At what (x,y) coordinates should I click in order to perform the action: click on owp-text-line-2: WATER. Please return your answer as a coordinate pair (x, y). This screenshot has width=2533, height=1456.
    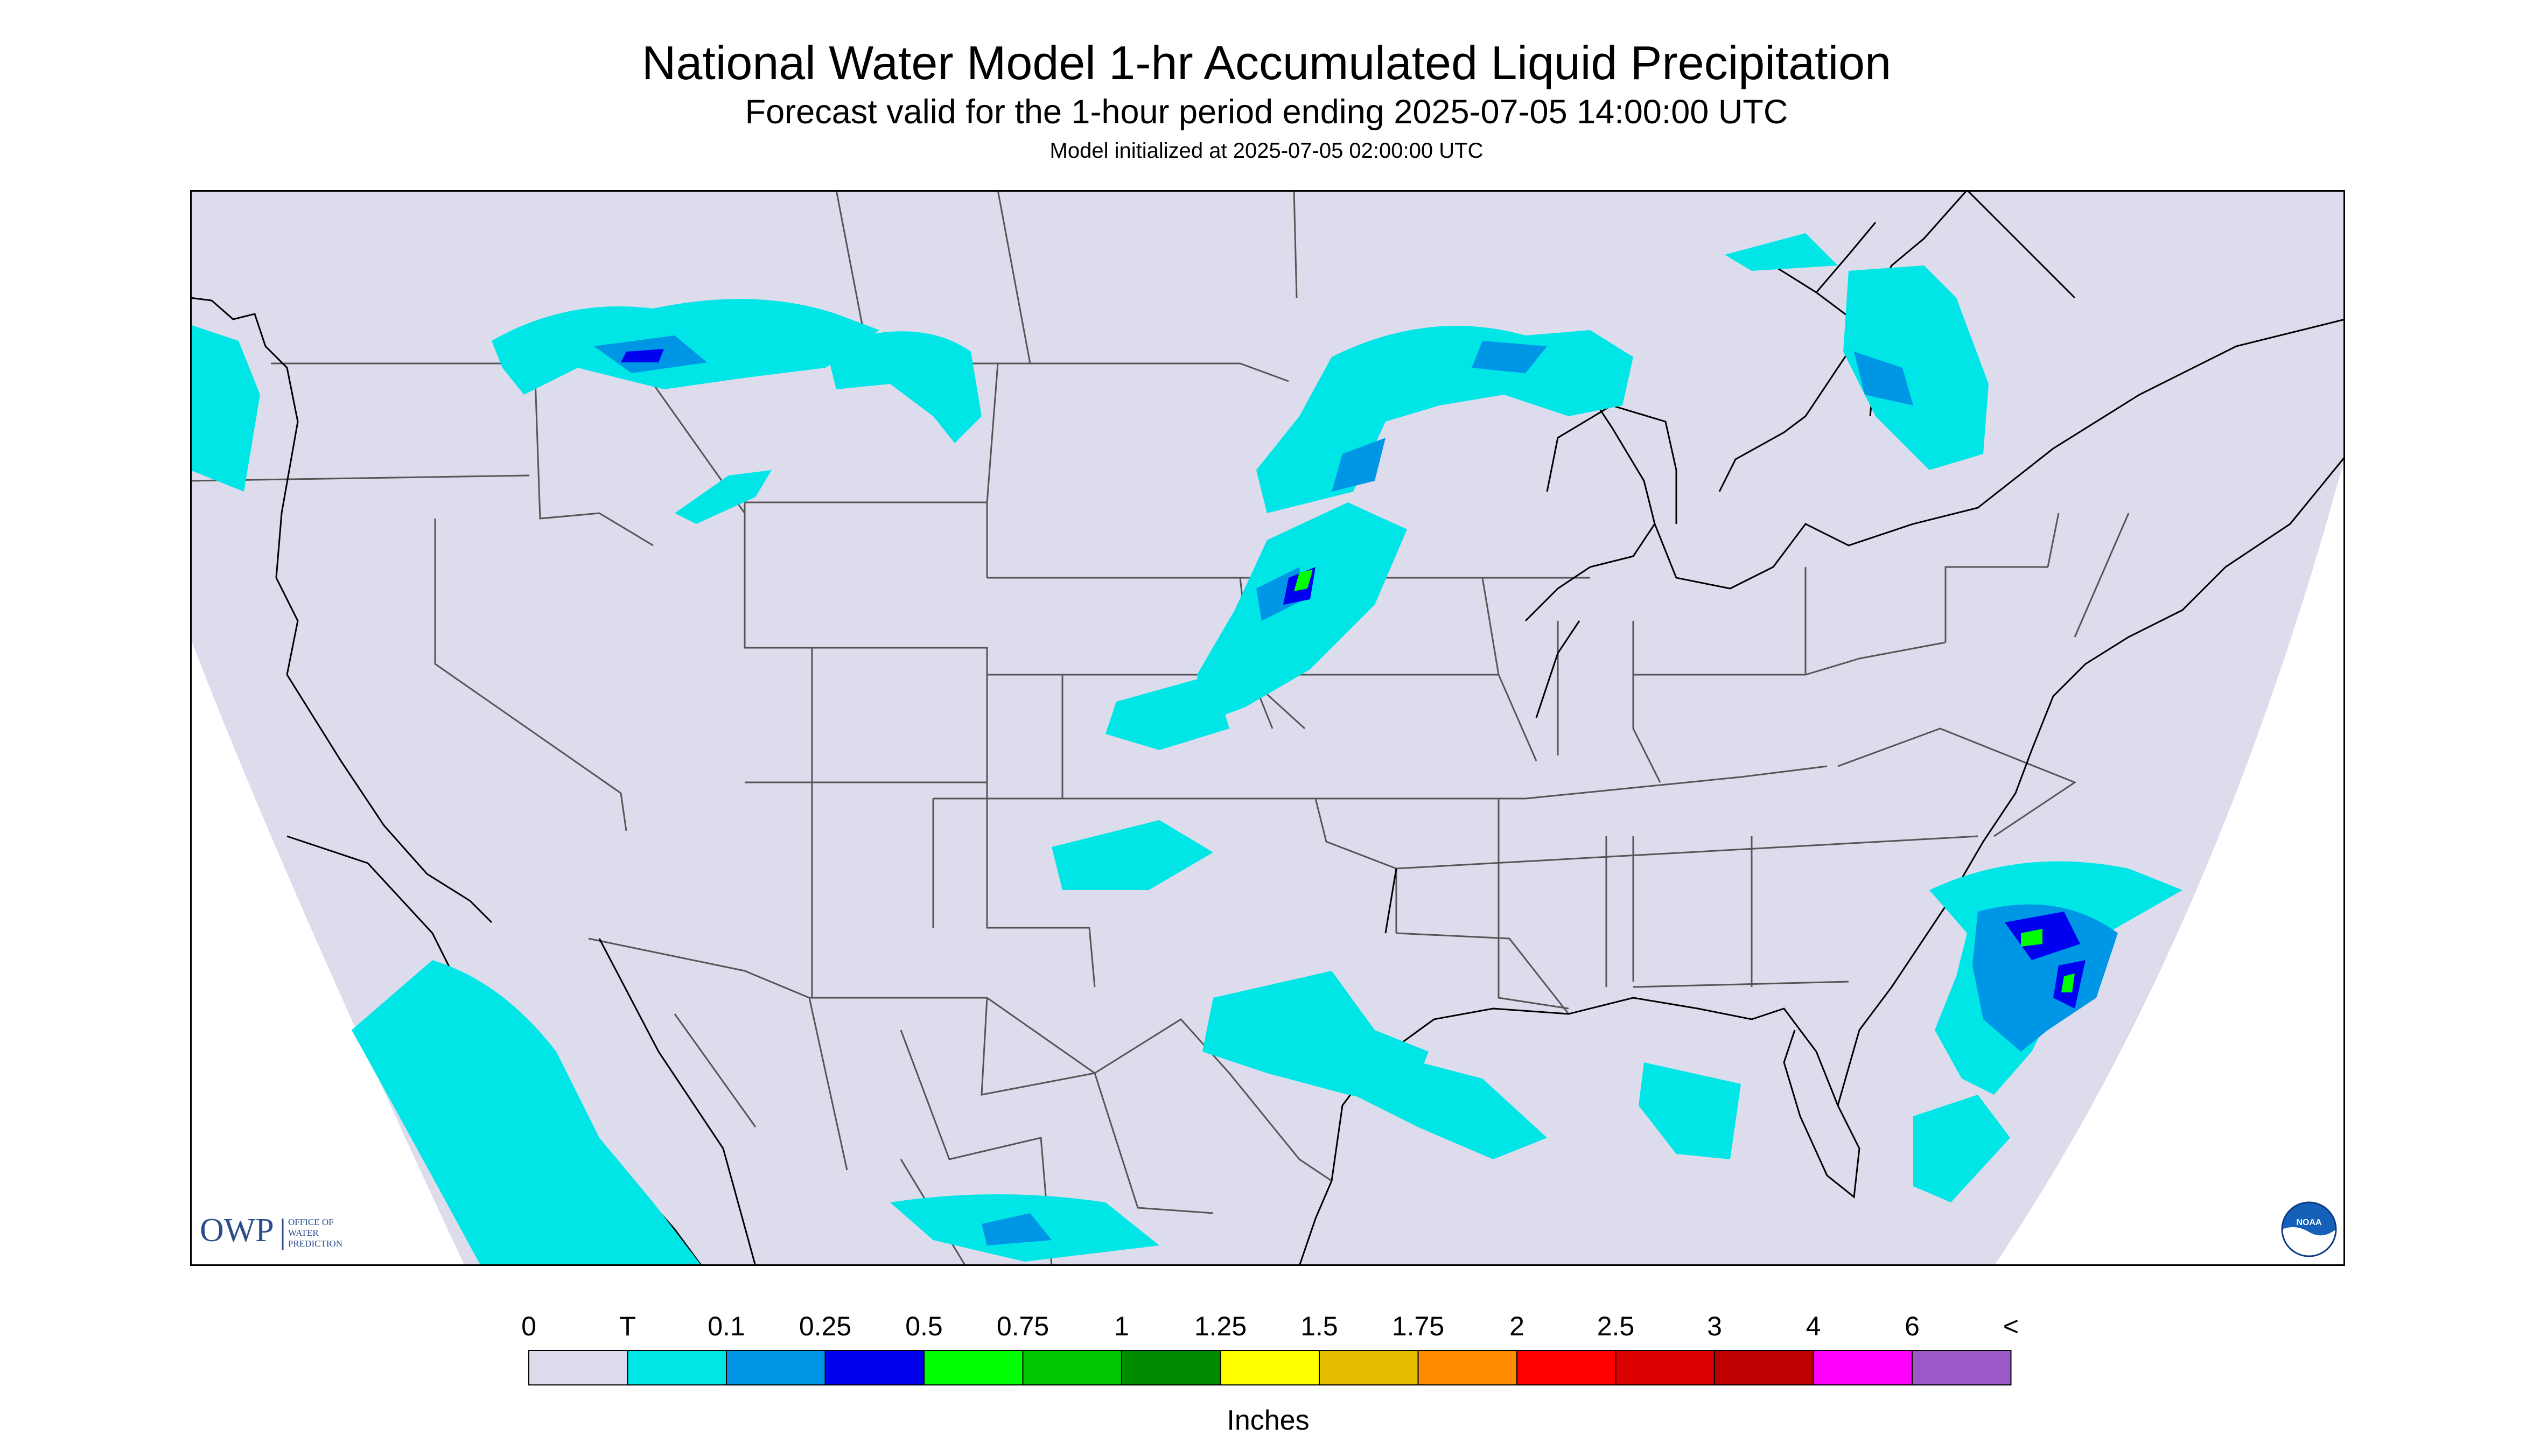
    Looking at the image, I should click on (303, 1233).